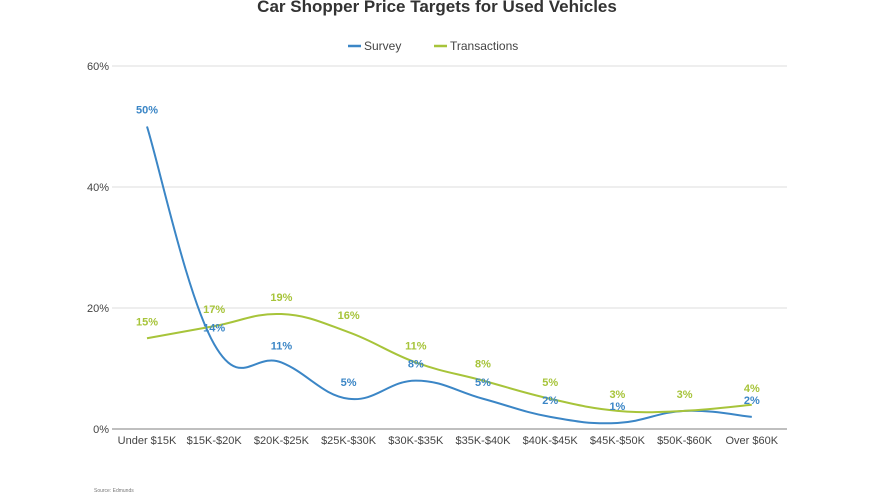 The height and width of the screenshot is (494, 880). I want to click on x-tick-label: $50K-$60K, so click(685, 441).